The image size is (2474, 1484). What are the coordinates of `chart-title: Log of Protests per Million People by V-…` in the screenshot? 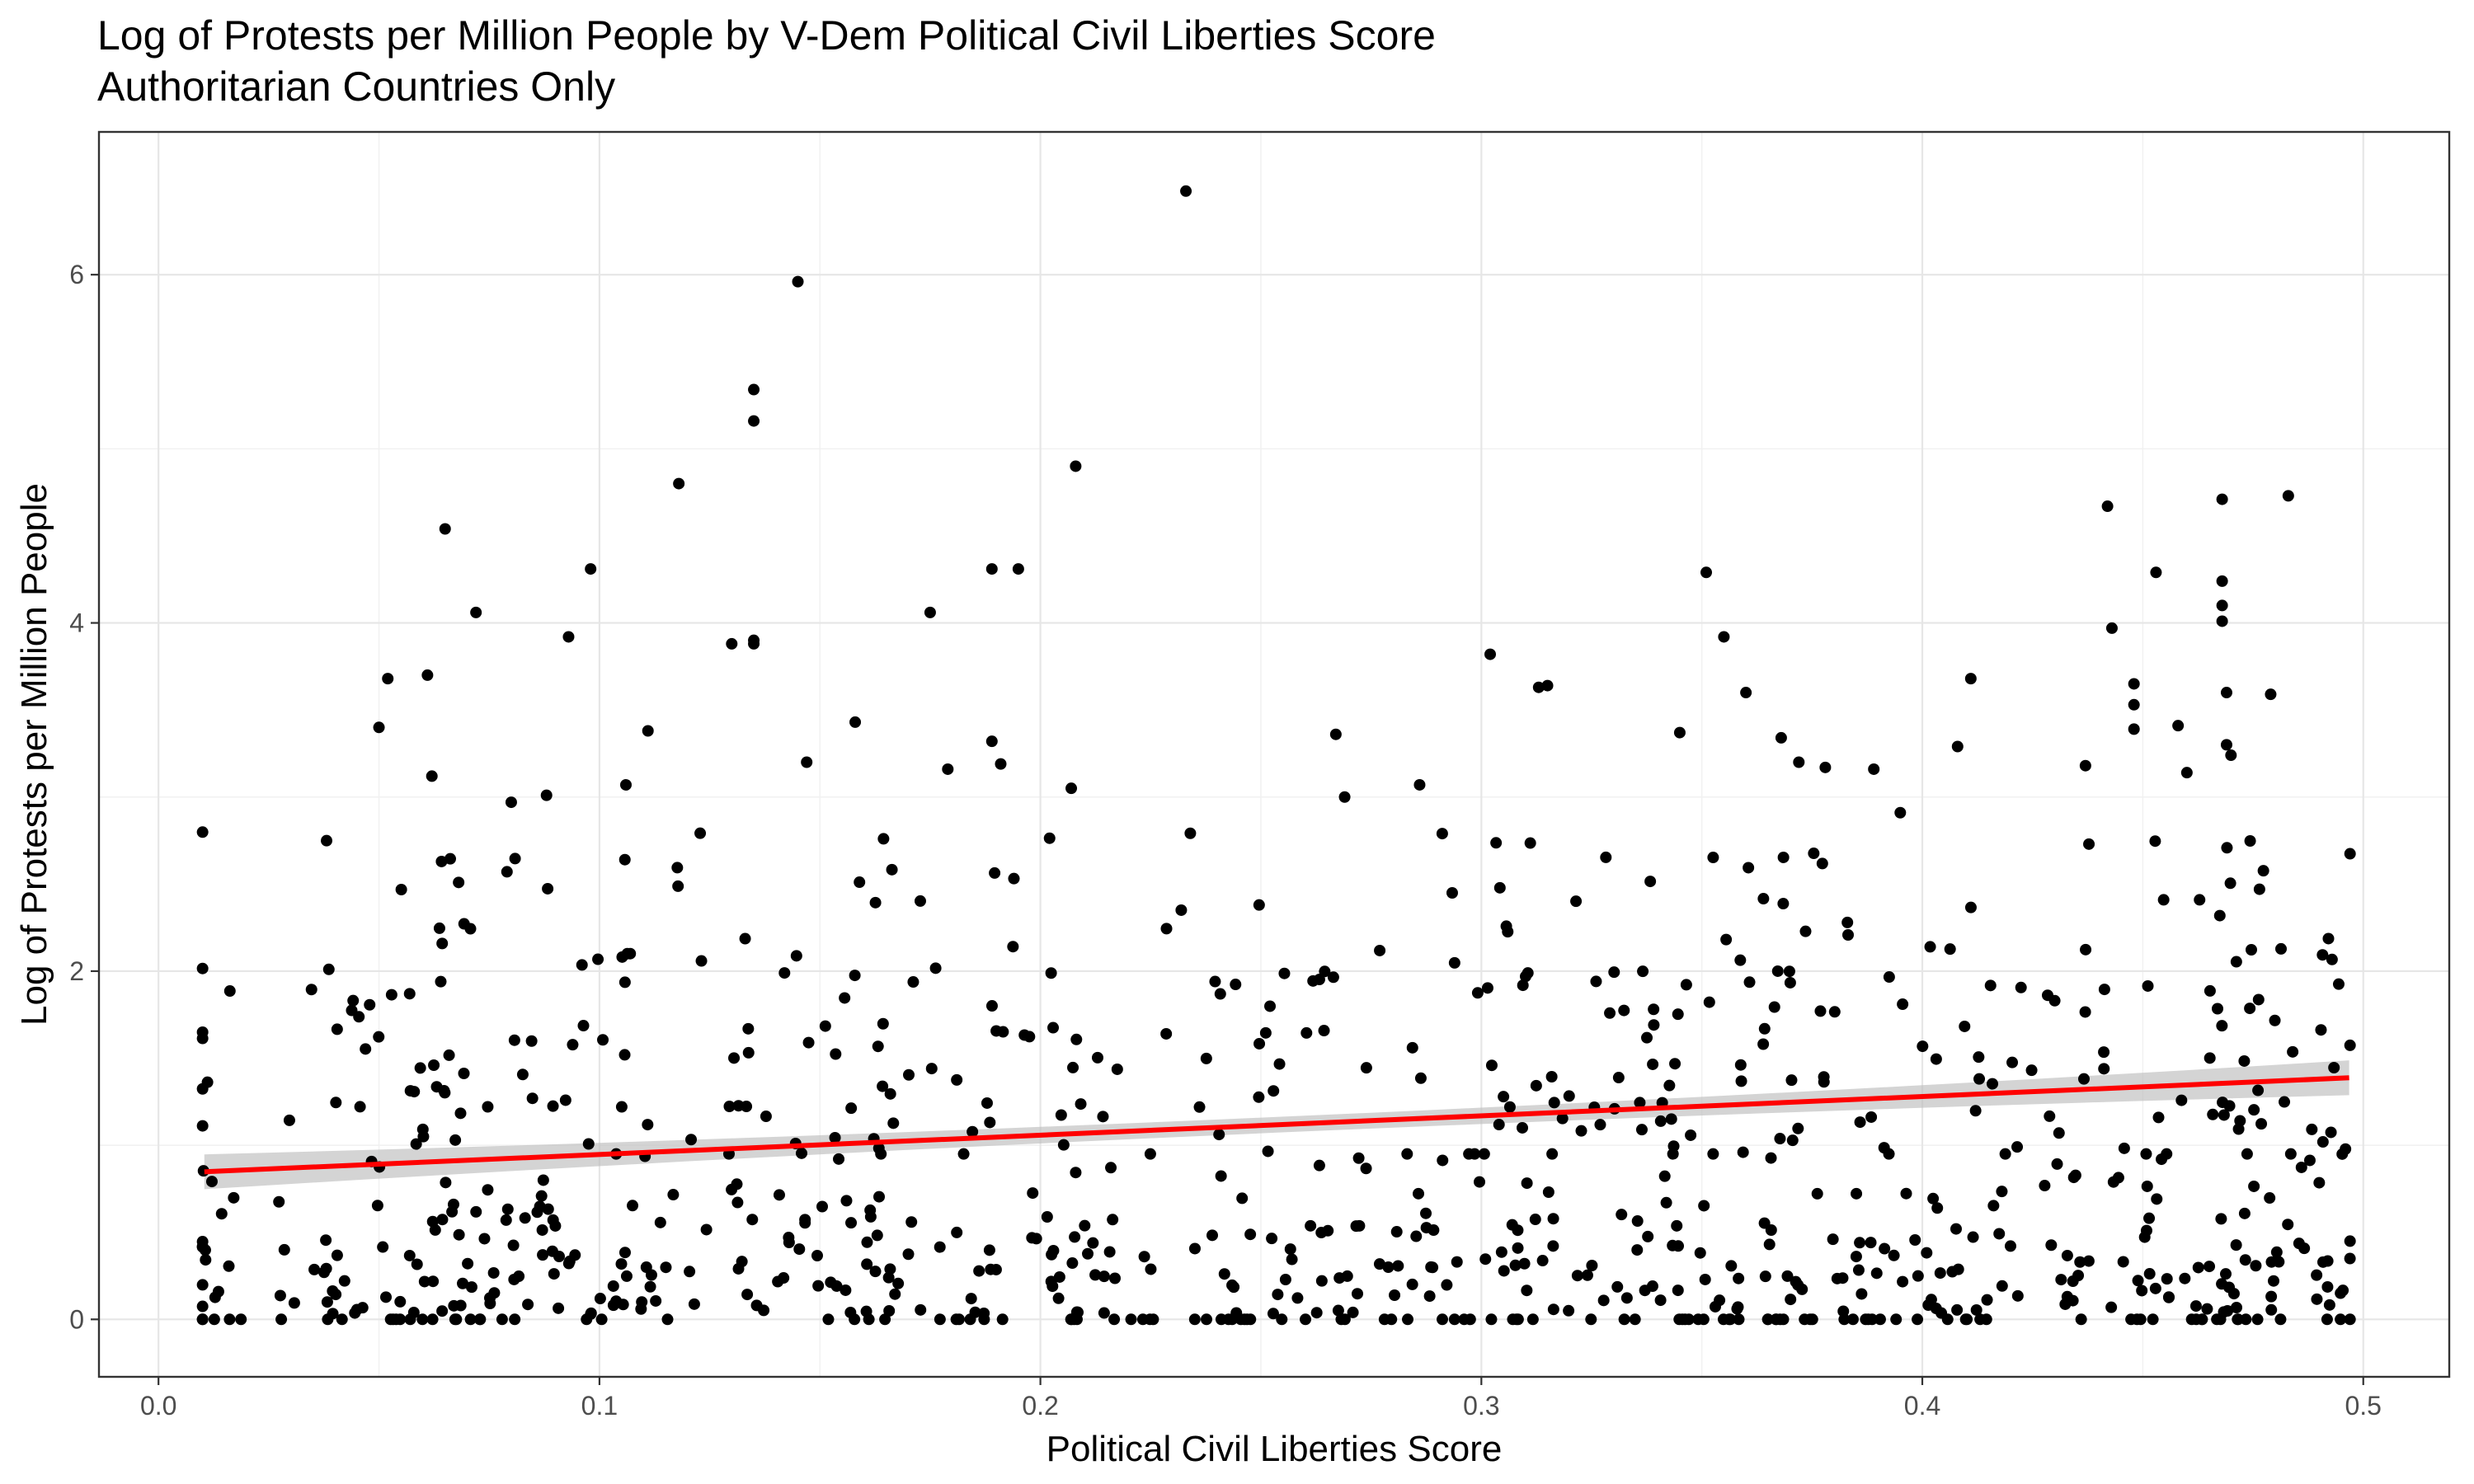 It's located at (766, 35).